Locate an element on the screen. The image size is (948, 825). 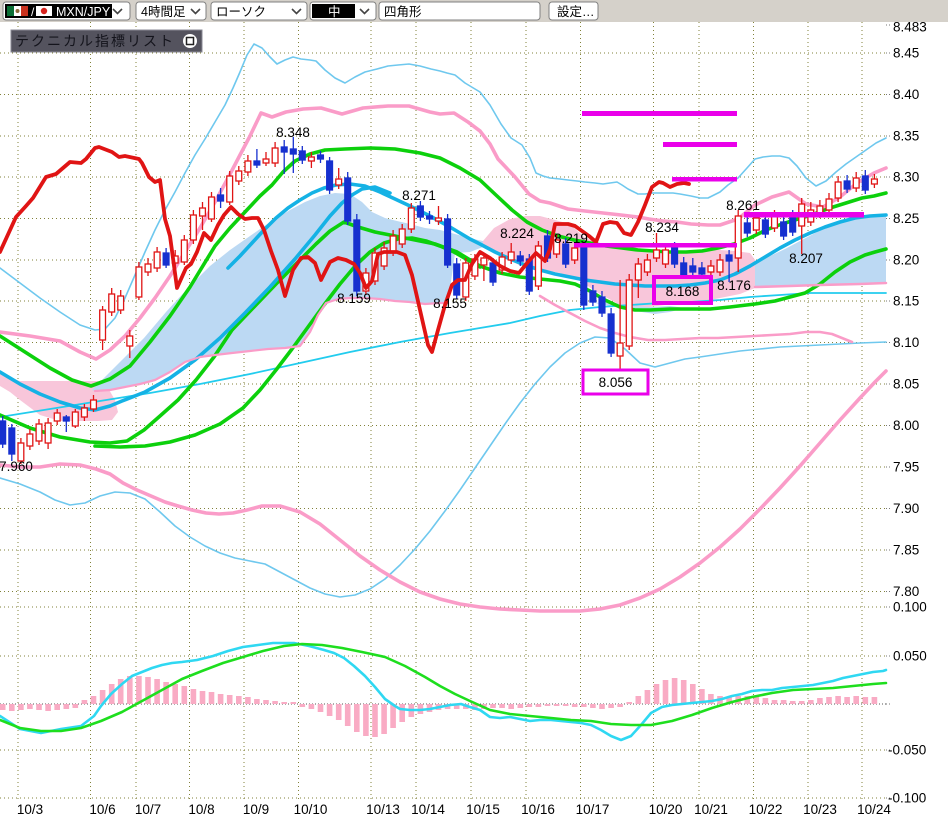
svg-text: 7.960 is located at coordinates (16, 466).